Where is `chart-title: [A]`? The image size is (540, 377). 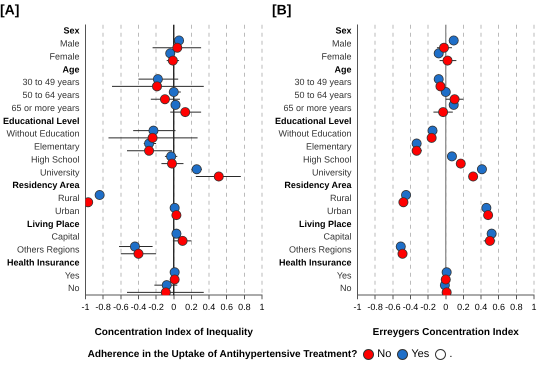 chart-title: [A] is located at coordinates (10, 9).